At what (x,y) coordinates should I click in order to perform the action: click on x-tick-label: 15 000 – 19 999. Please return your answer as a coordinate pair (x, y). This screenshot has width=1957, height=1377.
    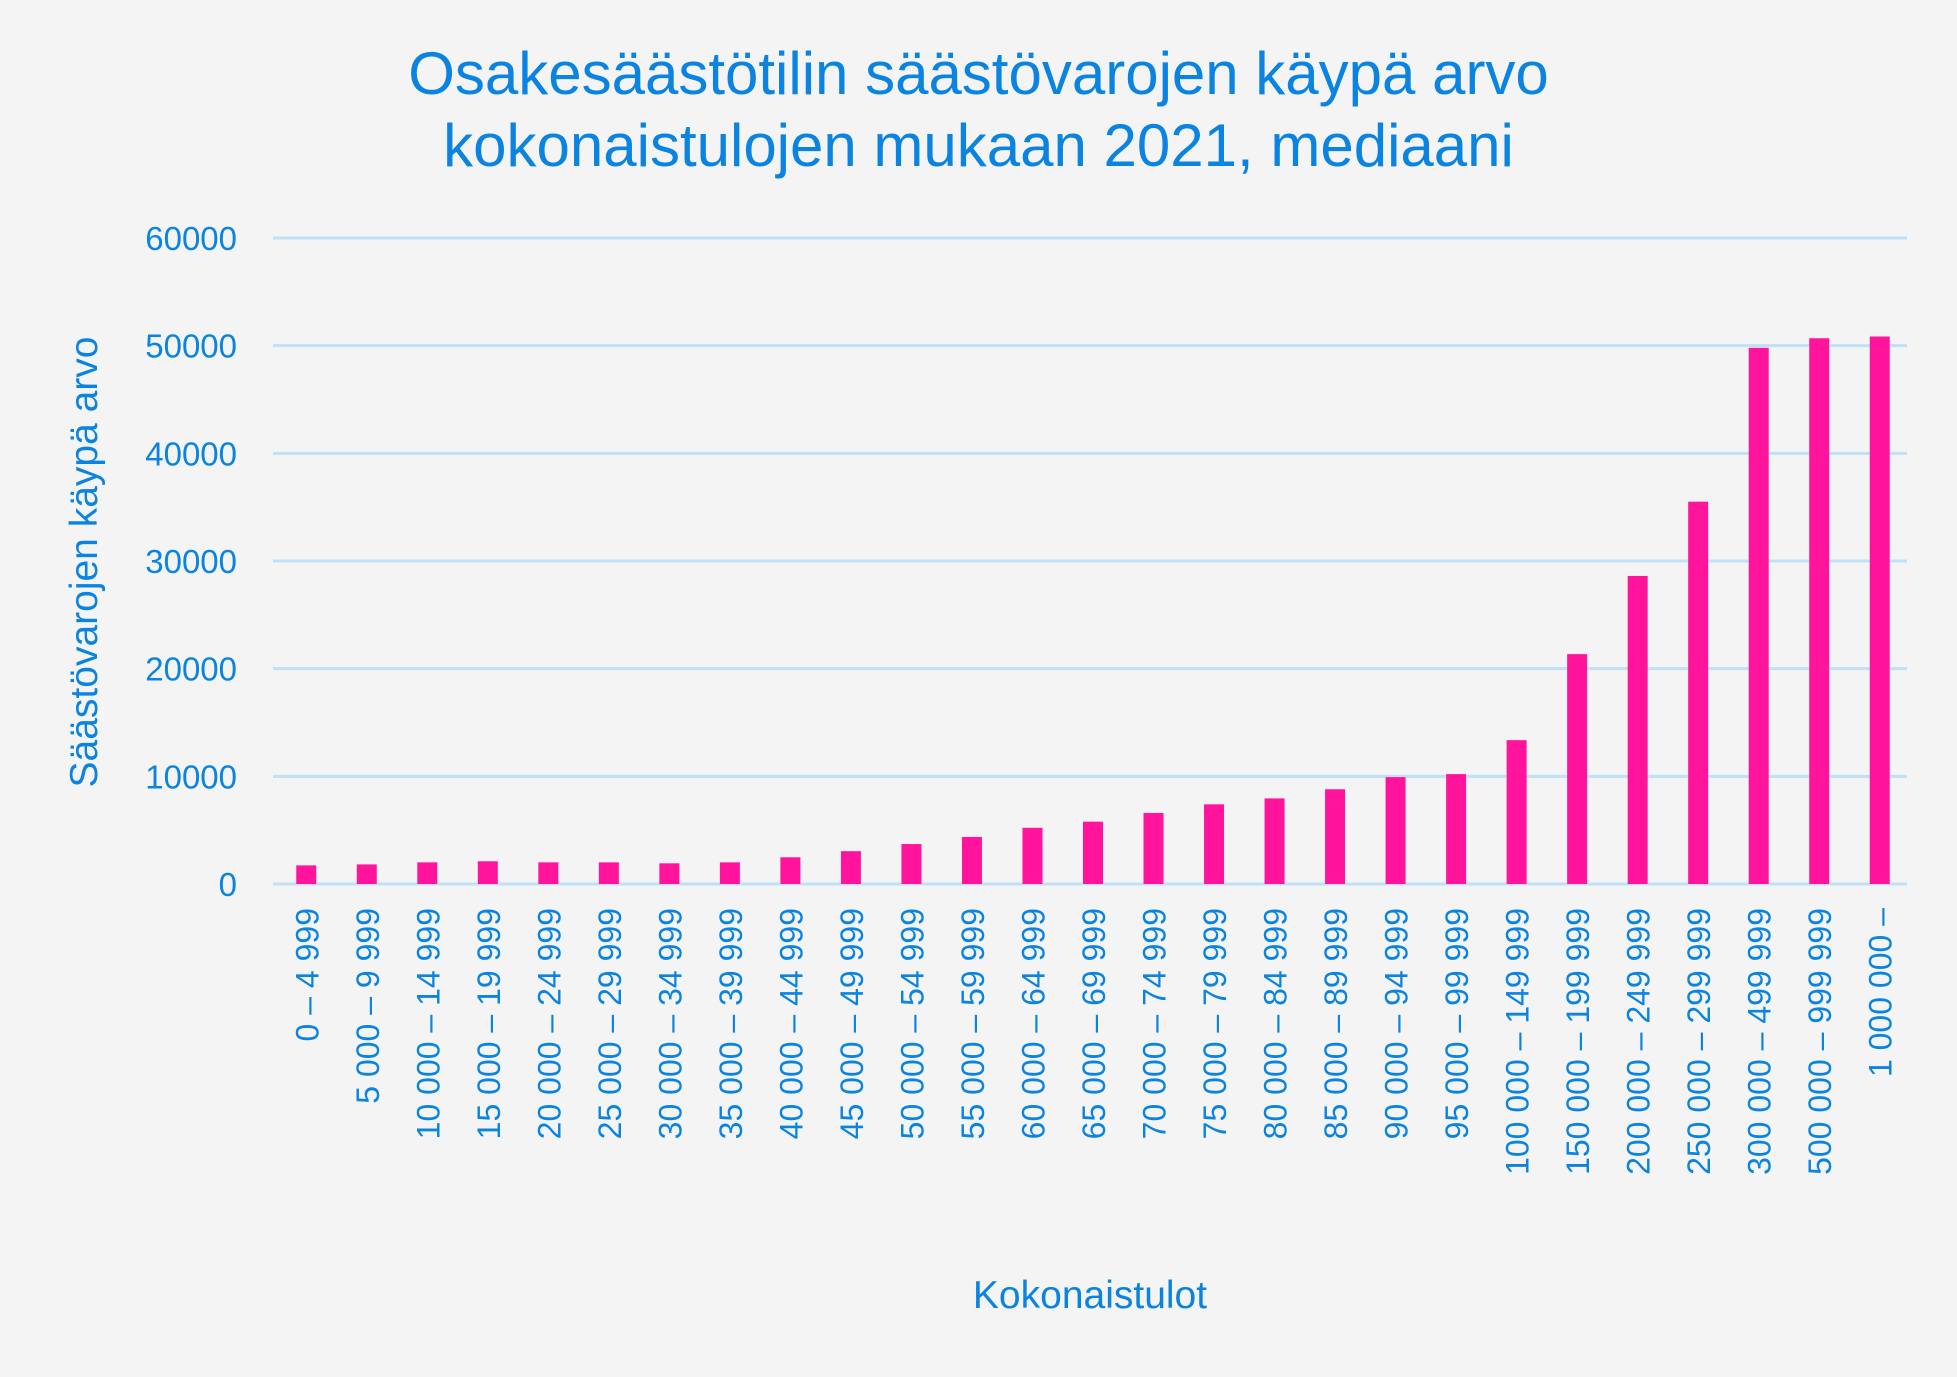
    Looking at the image, I should click on (489, 1023).